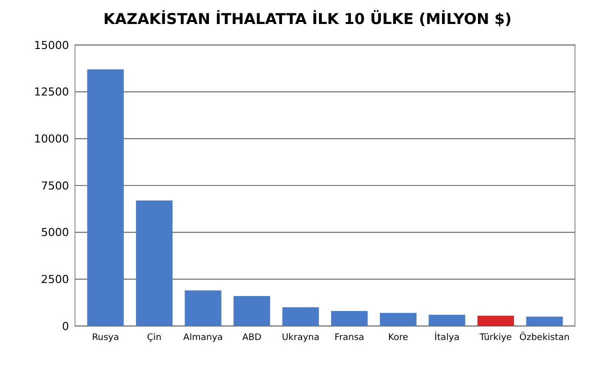 Image resolution: width=615 pixels, height=371 pixels. Describe the element at coordinates (495, 338) in the screenshot. I see `x-tick-label: Türkiye` at that location.